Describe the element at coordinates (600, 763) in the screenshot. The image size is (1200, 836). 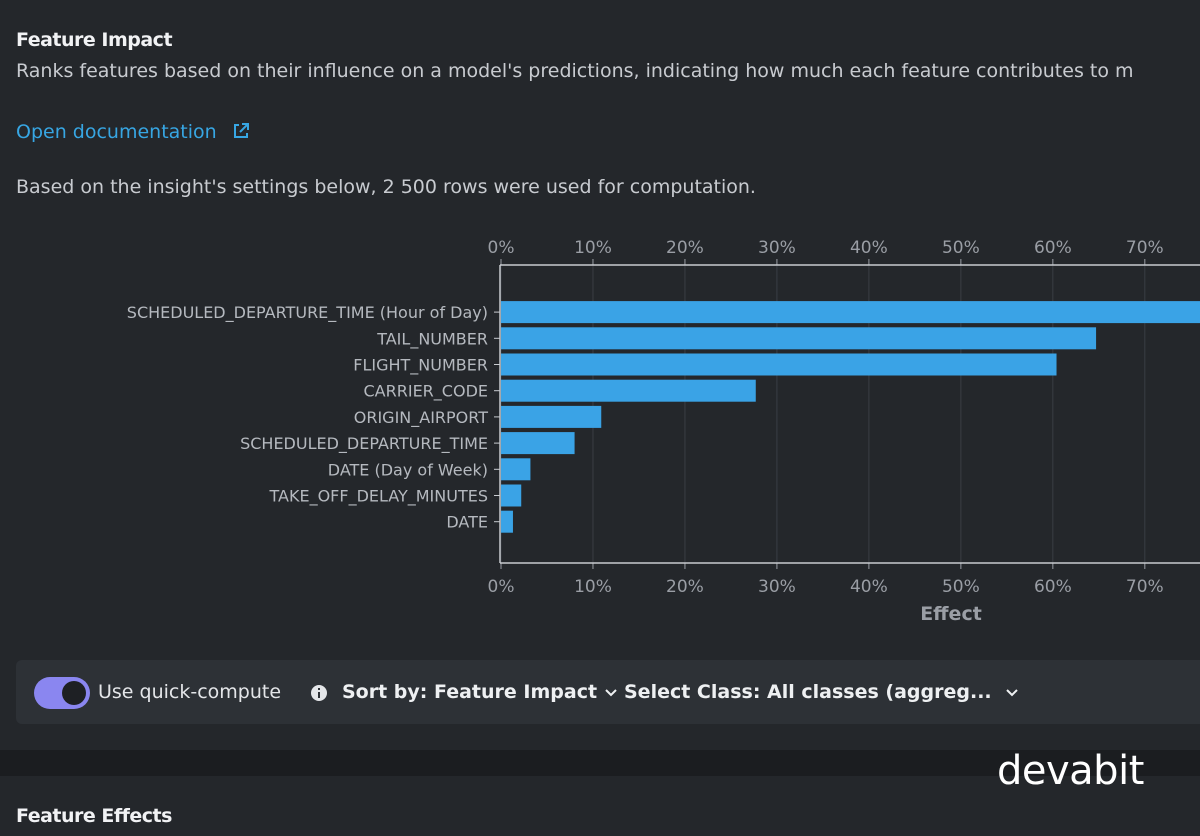
I see `divider-band` at that location.